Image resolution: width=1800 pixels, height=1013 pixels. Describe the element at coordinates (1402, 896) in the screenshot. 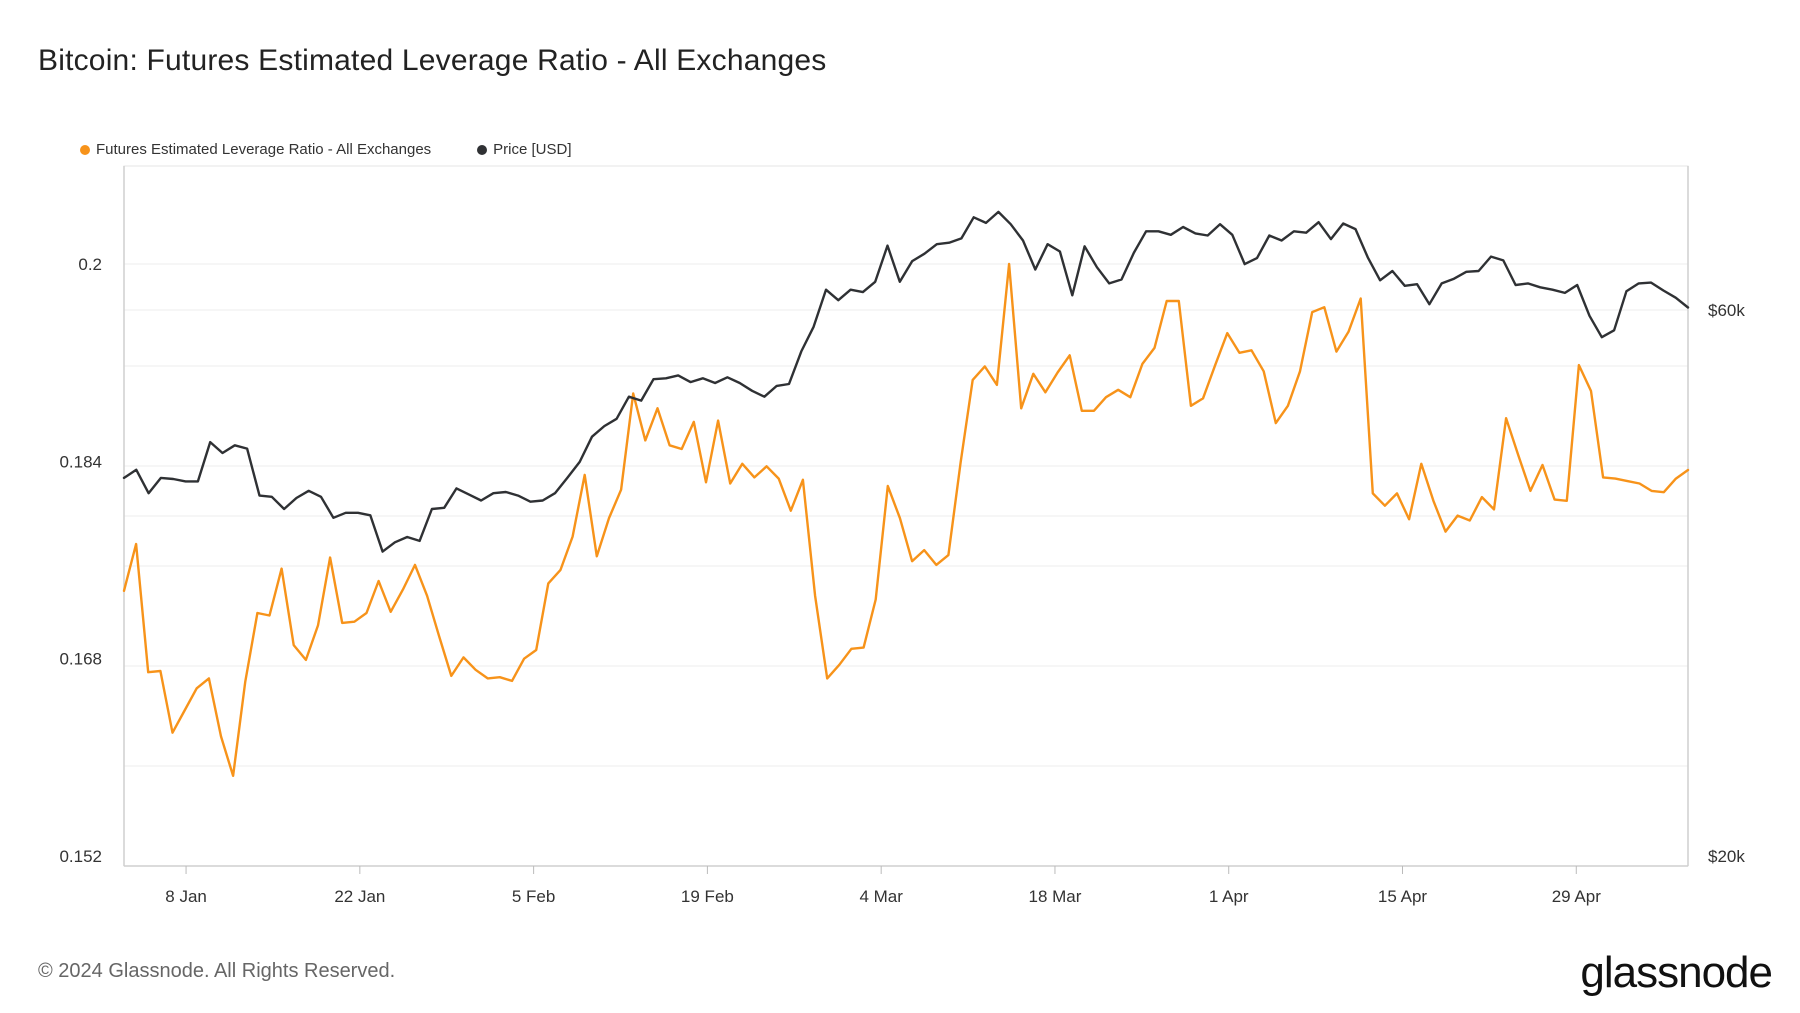

I see `x-tick-label-7: 15 Apr` at that location.